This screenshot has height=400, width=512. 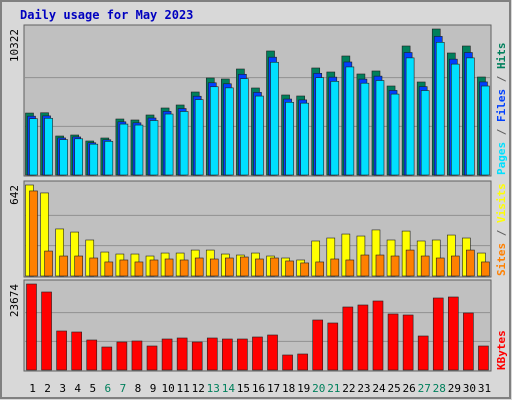 I want to click on x-tick-label: 28, so click(x=439, y=388).